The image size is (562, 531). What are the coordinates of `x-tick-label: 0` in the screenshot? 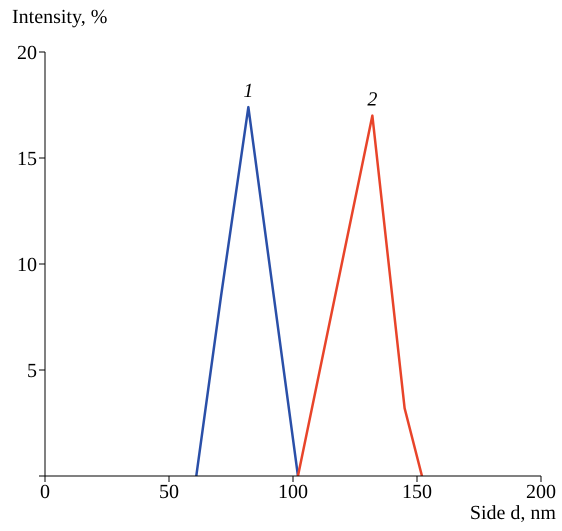 It's located at (45, 492).